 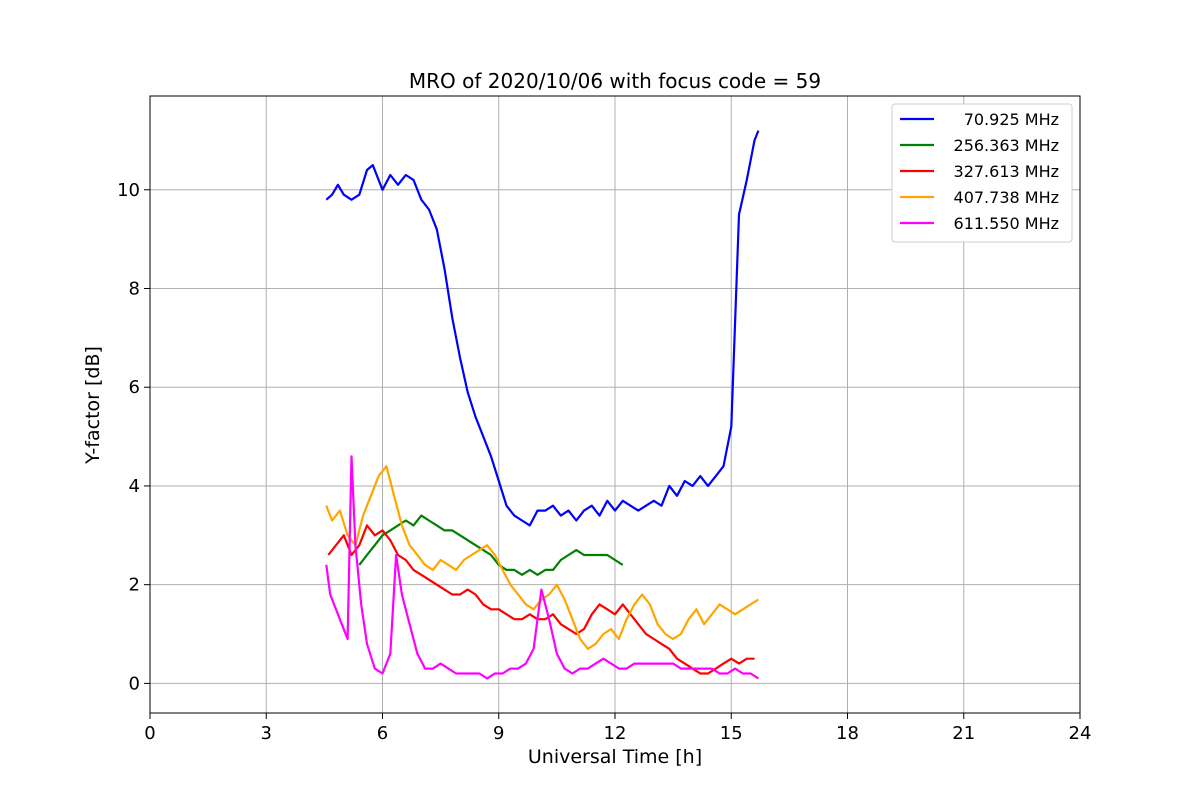 What do you see at coordinates (731, 733) in the screenshot?
I see `x-tick-label: 15` at bounding box center [731, 733].